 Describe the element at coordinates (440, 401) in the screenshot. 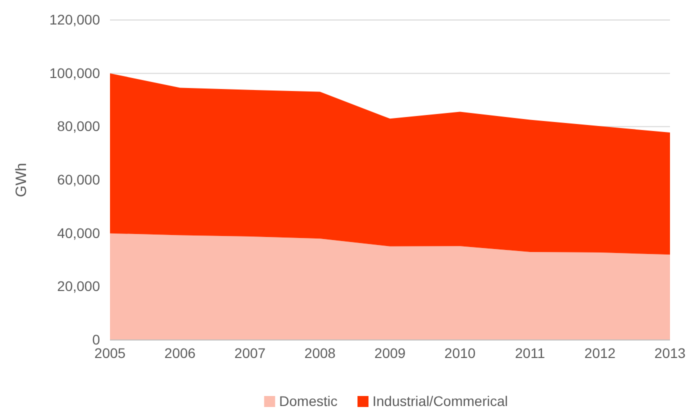

I see `legend-label: Industrial/Commerical` at that location.